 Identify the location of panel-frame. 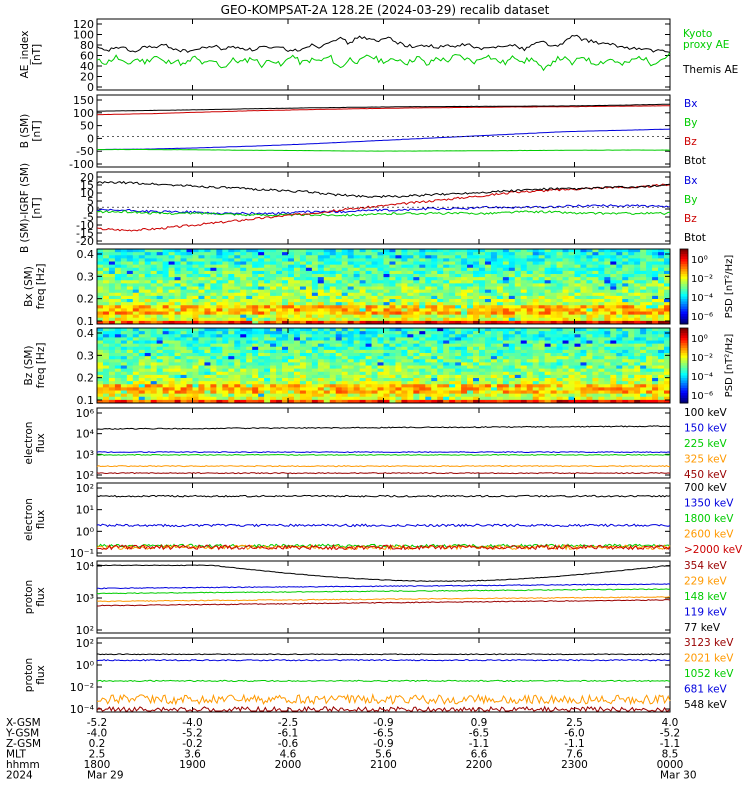
(383, 208).